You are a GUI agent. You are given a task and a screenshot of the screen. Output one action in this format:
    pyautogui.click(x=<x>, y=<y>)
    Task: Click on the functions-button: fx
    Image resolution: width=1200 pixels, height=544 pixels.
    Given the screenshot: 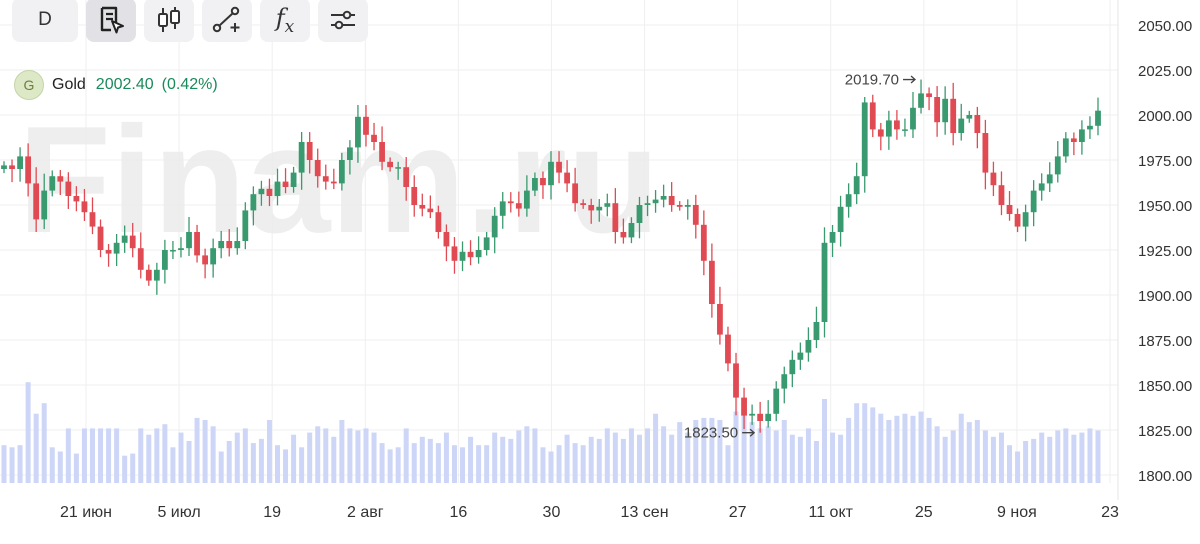 What is the action you would take?
    pyautogui.click(x=285, y=21)
    